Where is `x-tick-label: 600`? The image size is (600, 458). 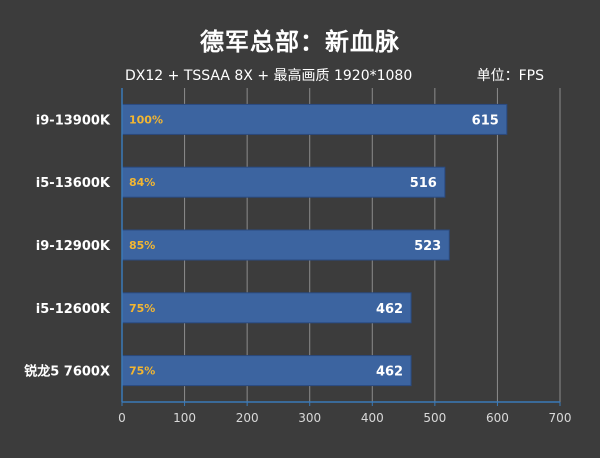 x-tick-label: 600 is located at coordinates (497, 418).